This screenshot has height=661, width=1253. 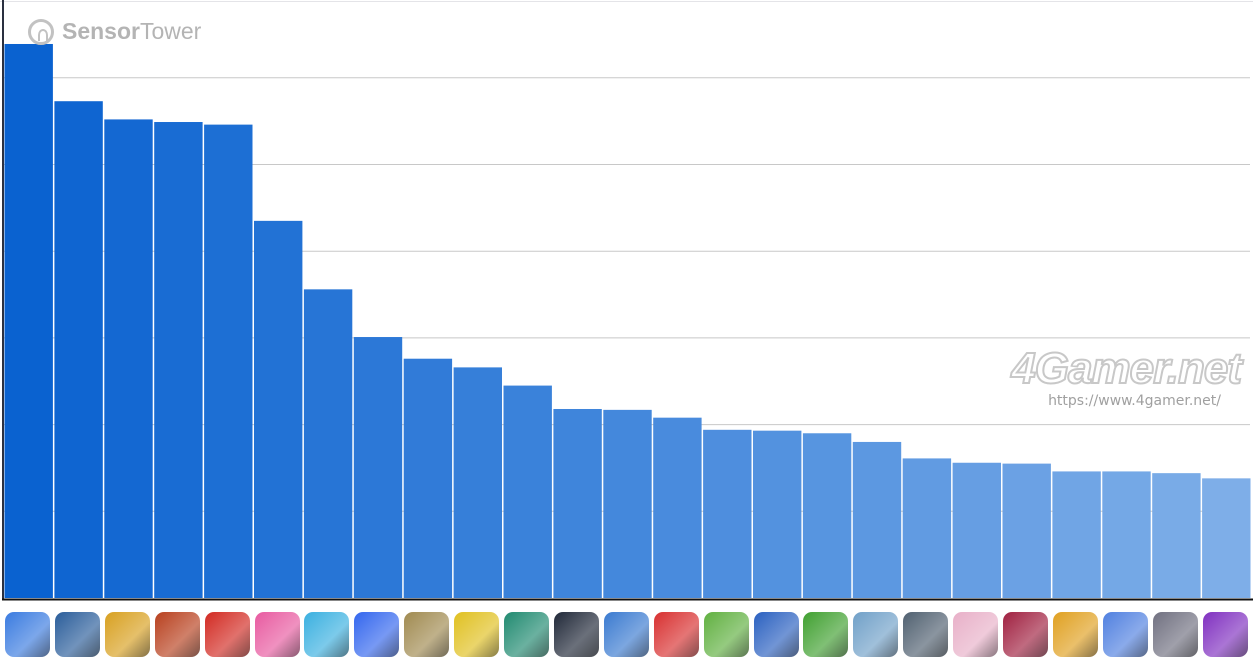 I want to click on squad-game-icon, so click(x=1025, y=634).